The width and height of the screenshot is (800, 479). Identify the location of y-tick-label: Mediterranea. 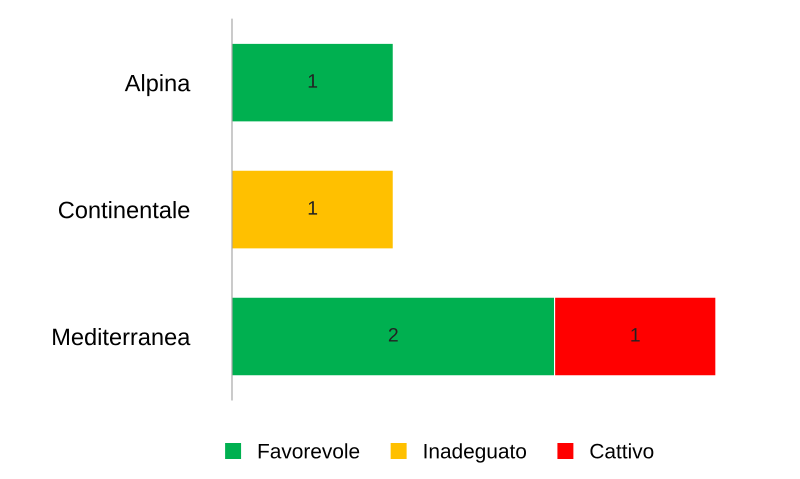
(121, 337).